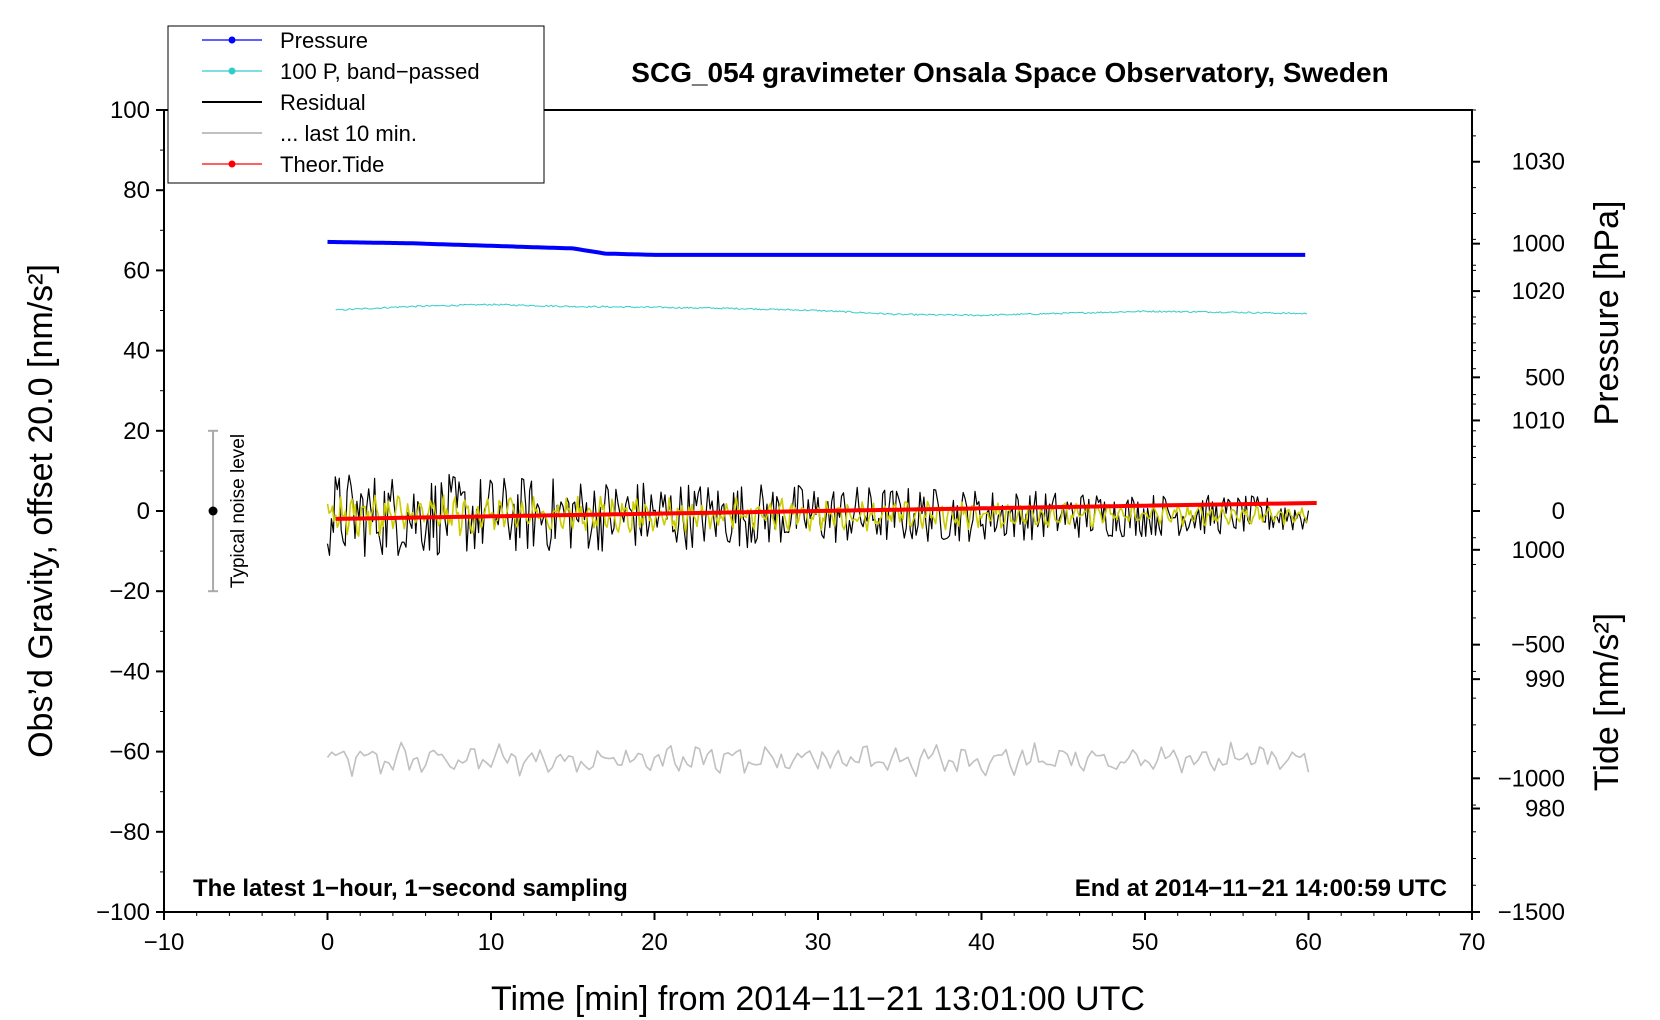 This screenshot has height=1020, width=1660. What do you see at coordinates (1538, 244) in the screenshot?
I see `tide-tick-label: 1000` at bounding box center [1538, 244].